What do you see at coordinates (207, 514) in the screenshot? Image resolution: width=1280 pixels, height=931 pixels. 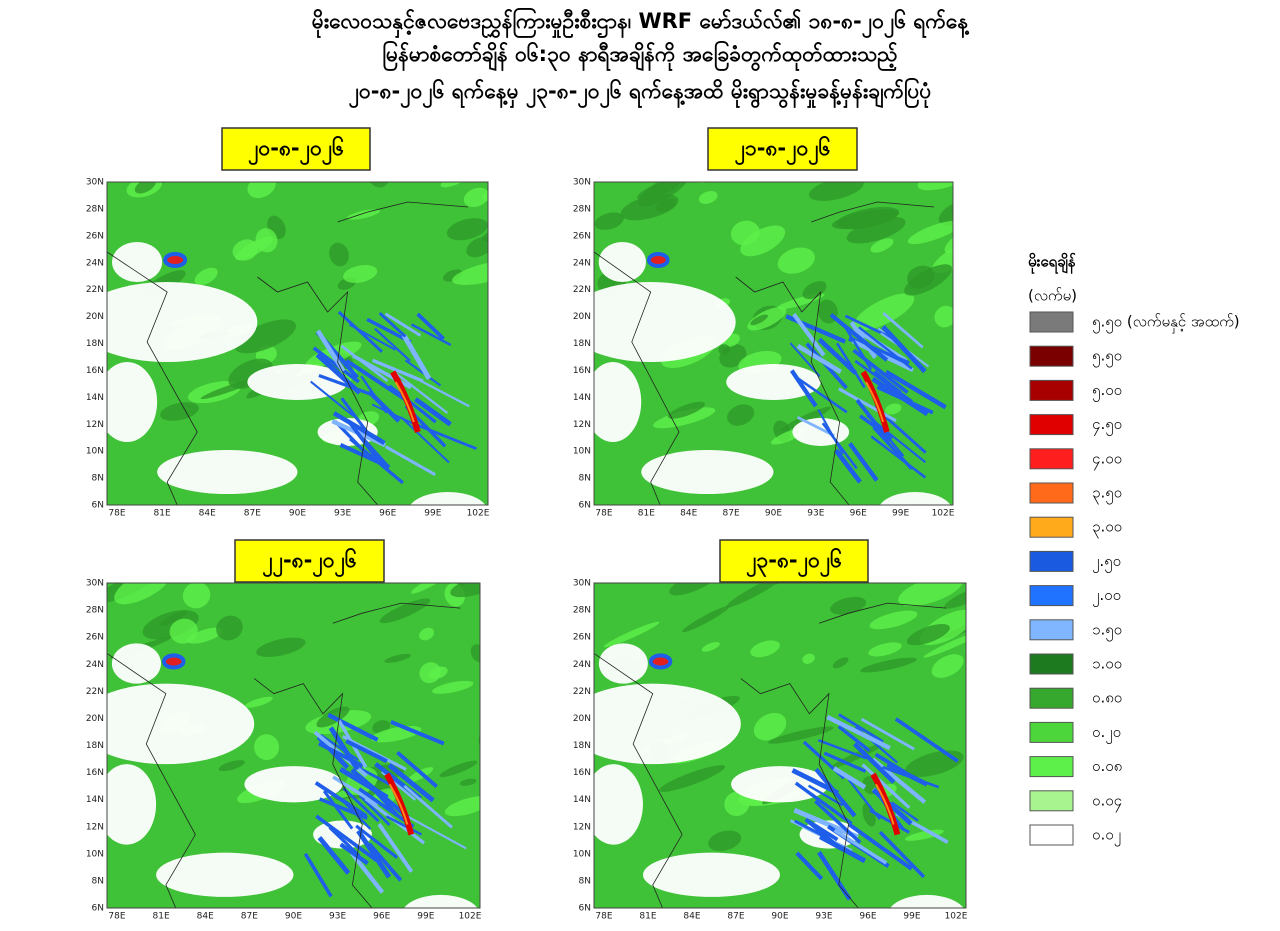 I see `lon-label: 84E` at bounding box center [207, 514].